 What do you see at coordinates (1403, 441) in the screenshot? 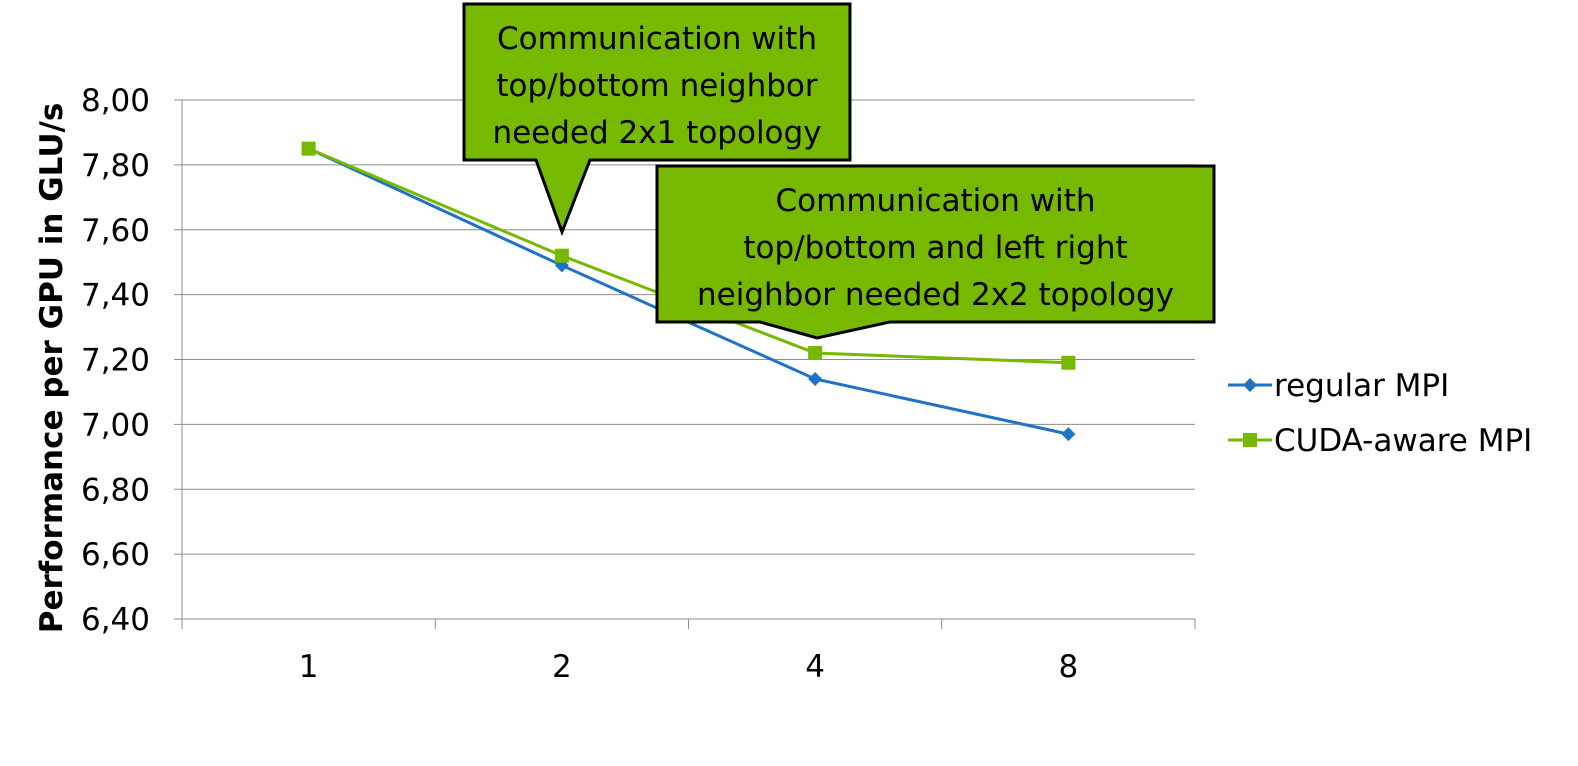
I see `legend-label: CUDA-aware MPI` at bounding box center [1403, 441].